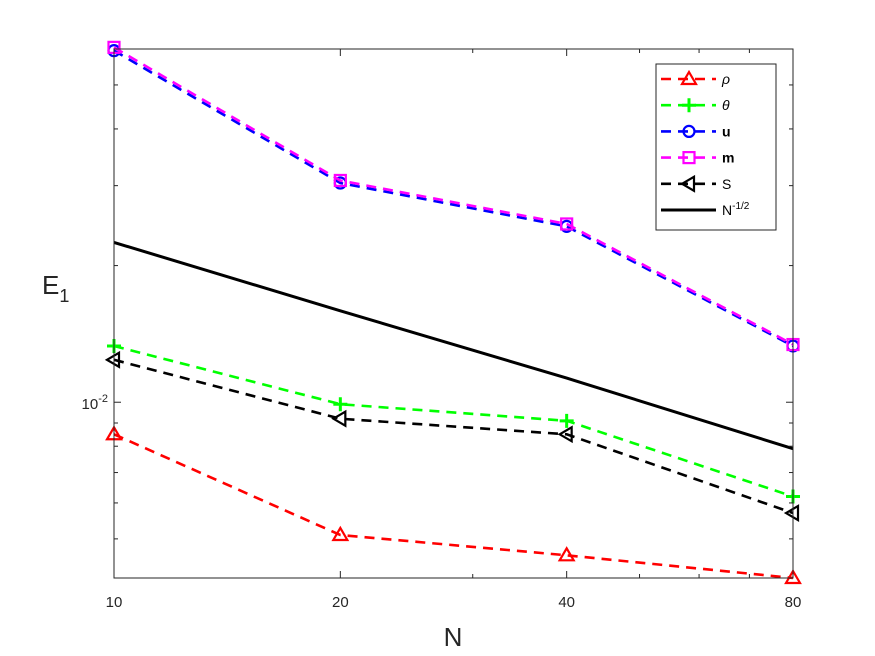 This screenshot has height=656, width=875. Describe the element at coordinates (114, 602) in the screenshot. I see `x-tick-label: 10` at that location.